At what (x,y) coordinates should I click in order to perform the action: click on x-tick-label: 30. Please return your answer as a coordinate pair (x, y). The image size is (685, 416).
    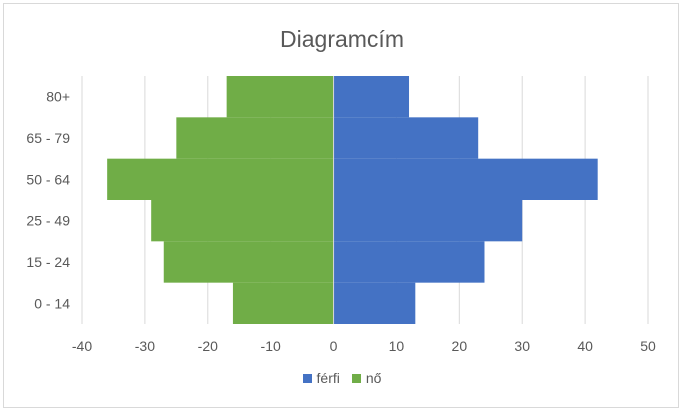
    Looking at the image, I should click on (522, 346).